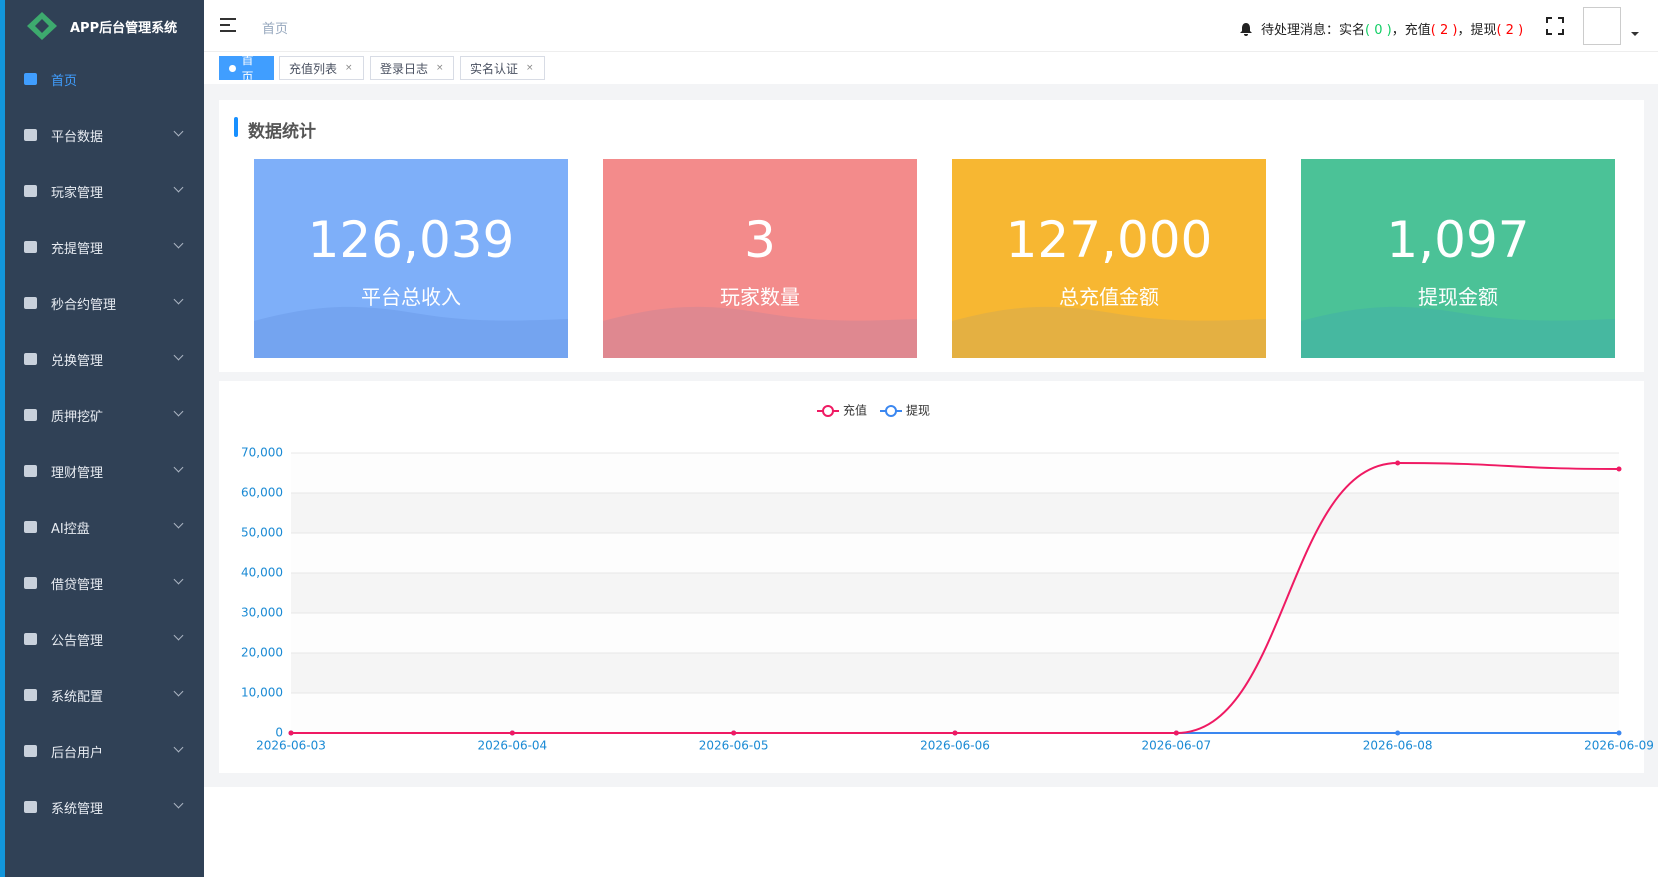 Image resolution: width=1658 pixels, height=877 pixels. What do you see at coordinates (104, 415) in the screenshot?
I see `menu-item: 质押挖矿` at bounding box center [104, 415].